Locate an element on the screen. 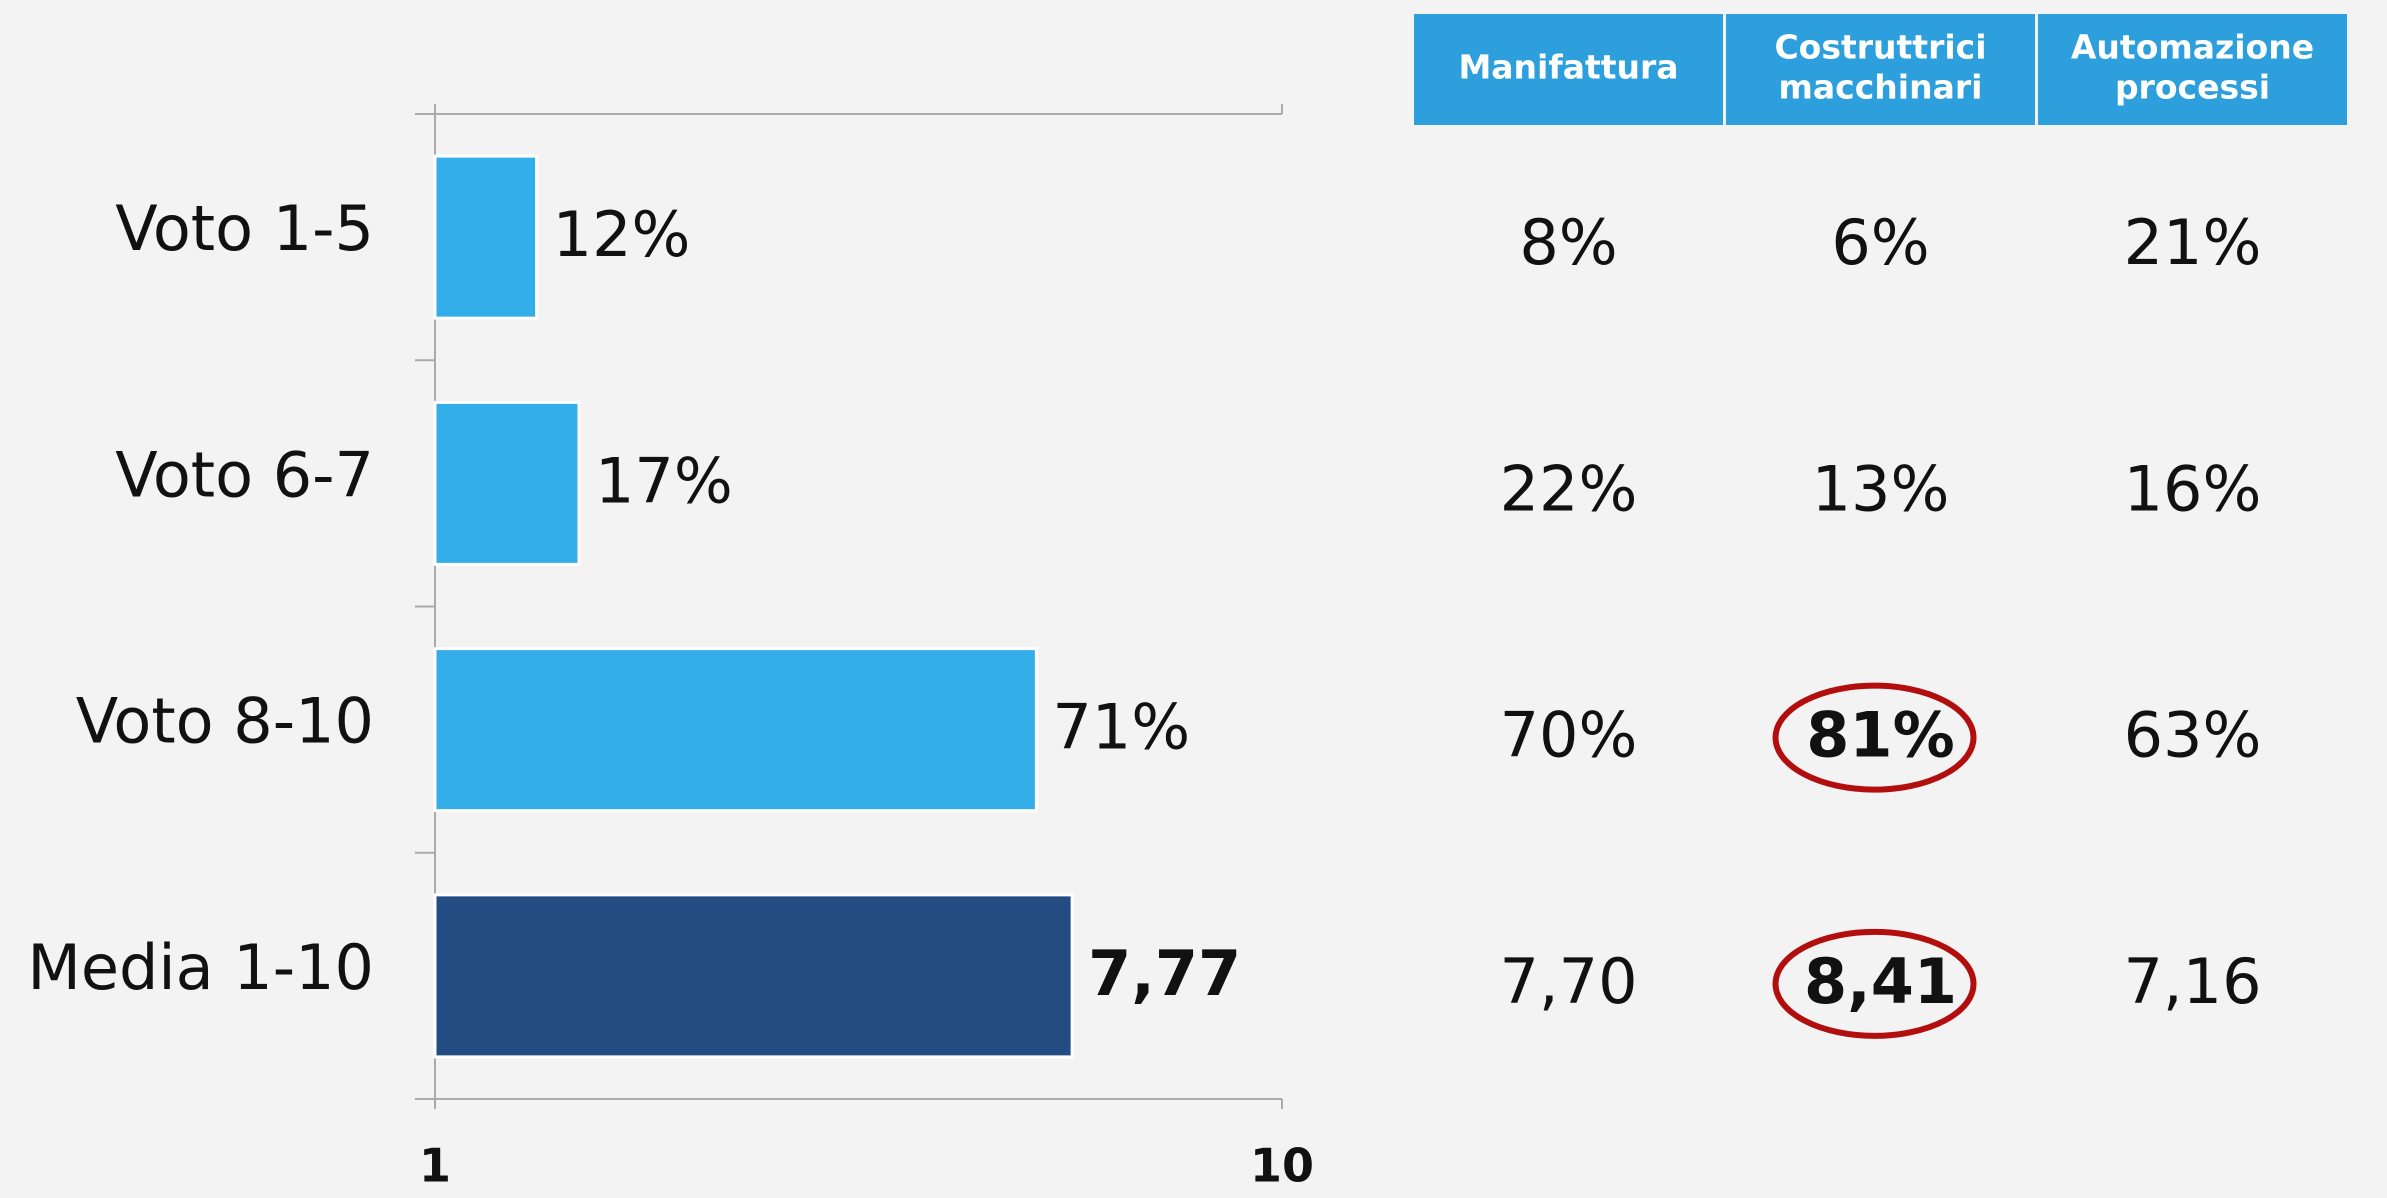 This screenshot has width=2387, height=1198. table-cell: 63% is located at coordinates (2193, 735).